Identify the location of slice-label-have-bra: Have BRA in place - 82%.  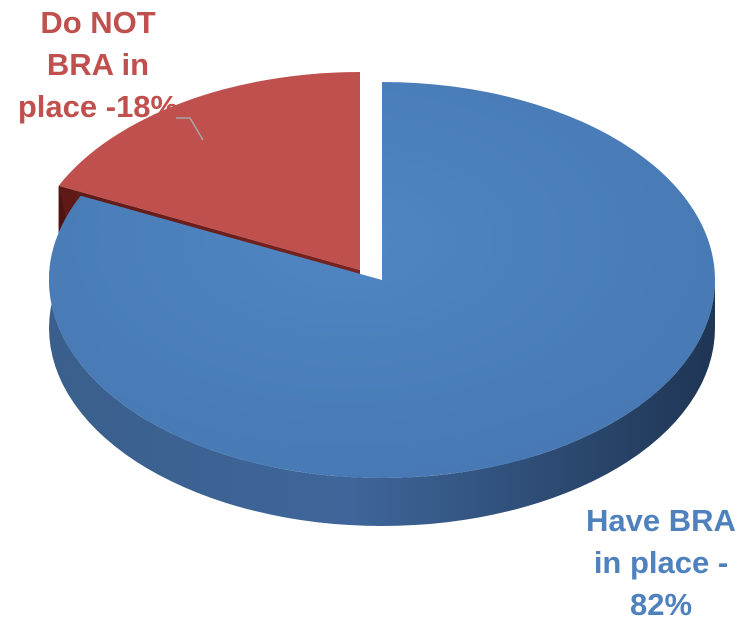
(661, 562).